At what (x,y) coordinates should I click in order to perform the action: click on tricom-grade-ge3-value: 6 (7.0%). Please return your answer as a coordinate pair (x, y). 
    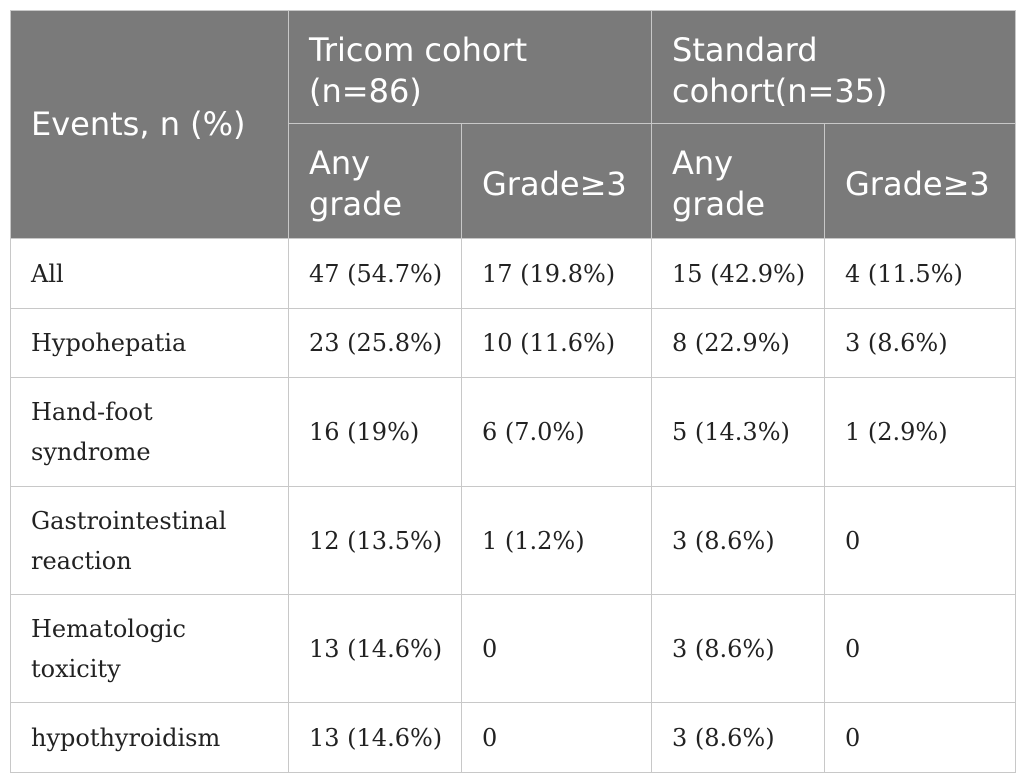
    Looking at the image, I should click on (556, 432).